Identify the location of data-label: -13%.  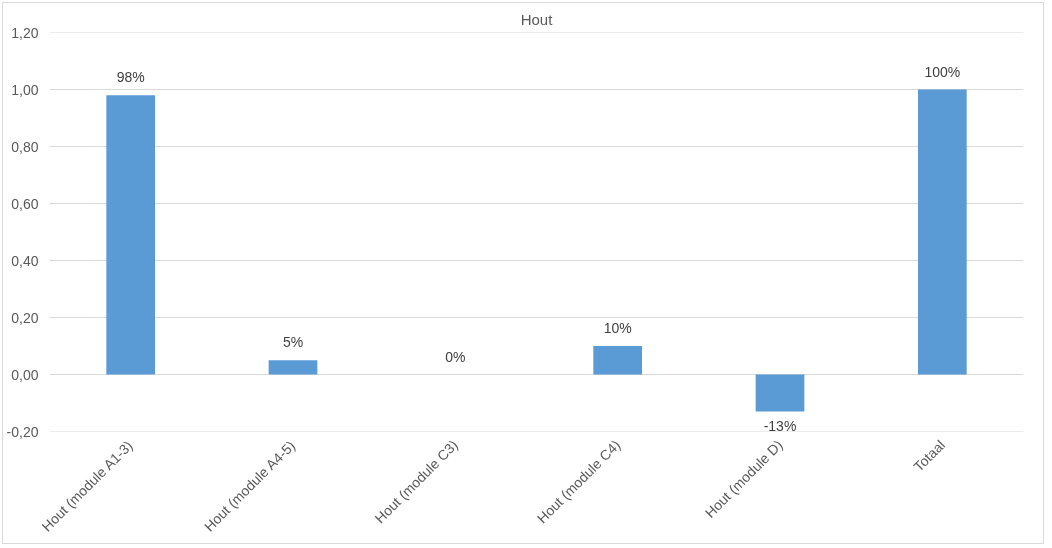
(780, 425).